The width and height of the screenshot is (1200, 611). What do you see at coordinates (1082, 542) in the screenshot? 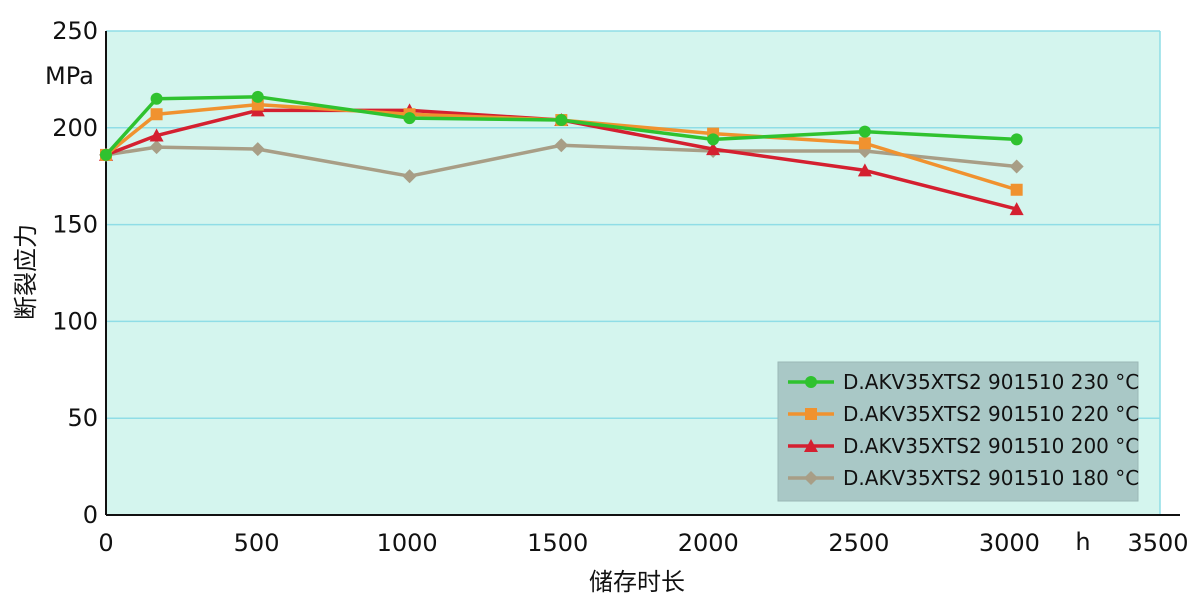
I see `x-unit-label: h` at bounding box center [1082, 542].